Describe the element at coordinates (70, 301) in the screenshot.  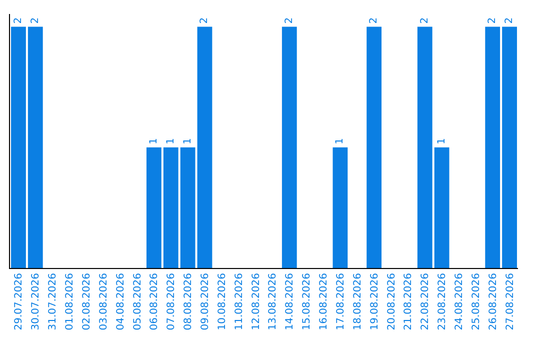
I see `x-tick-label: 01.08.2026` at that location.